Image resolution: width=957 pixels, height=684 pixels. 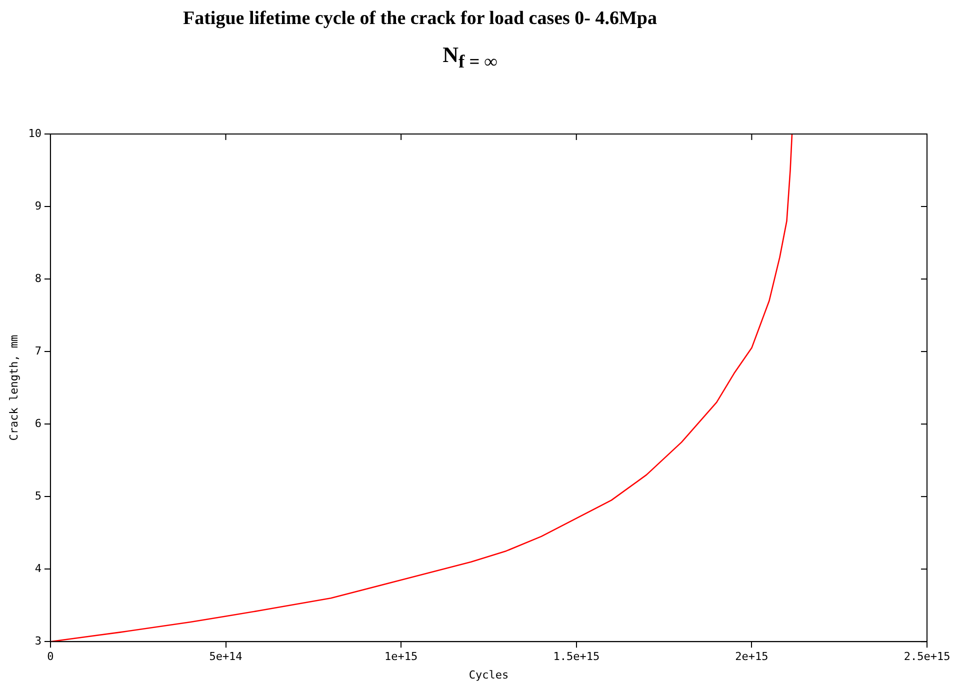 What do you see at coordinates (488, 675) in the screenshot?
I see `x-axis-title: Cycles` at bounding box center [488, 675].